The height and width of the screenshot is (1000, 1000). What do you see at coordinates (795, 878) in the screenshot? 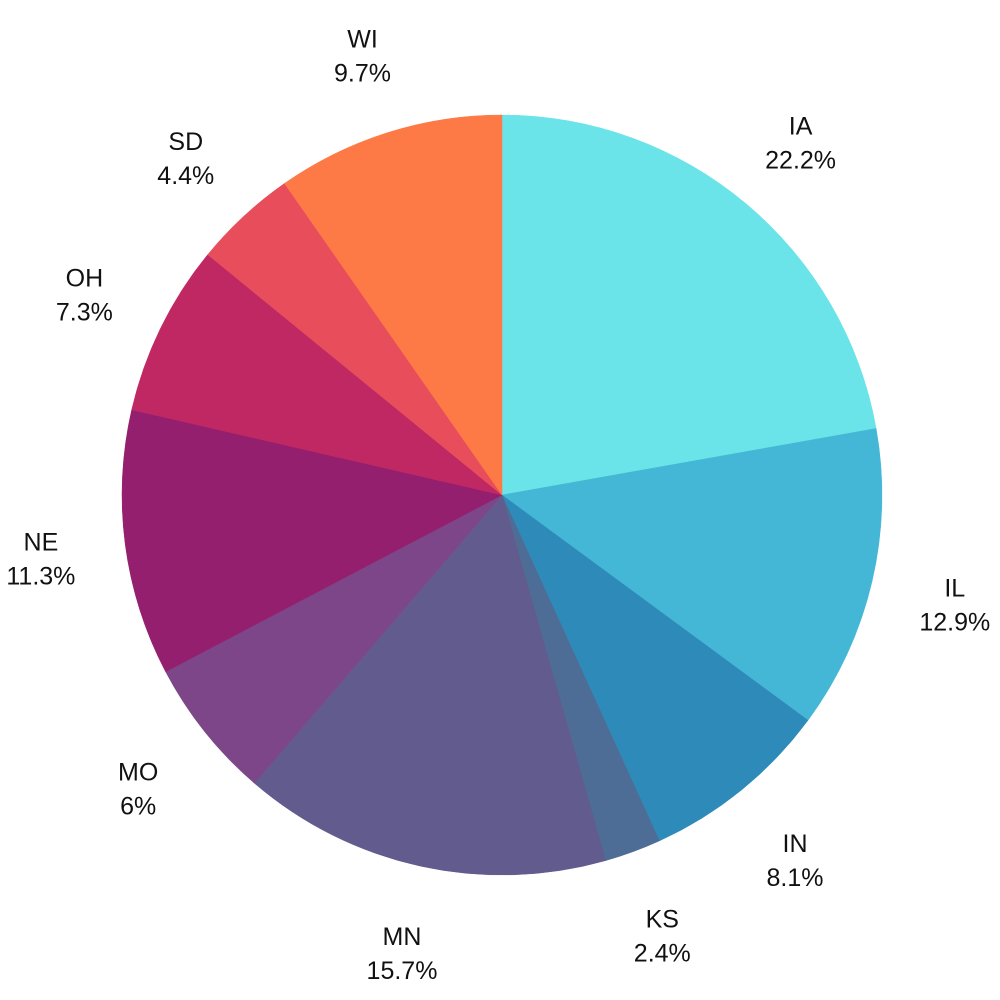
I see `slice-value-in: 8.1%` at bounding box center [795, 878].